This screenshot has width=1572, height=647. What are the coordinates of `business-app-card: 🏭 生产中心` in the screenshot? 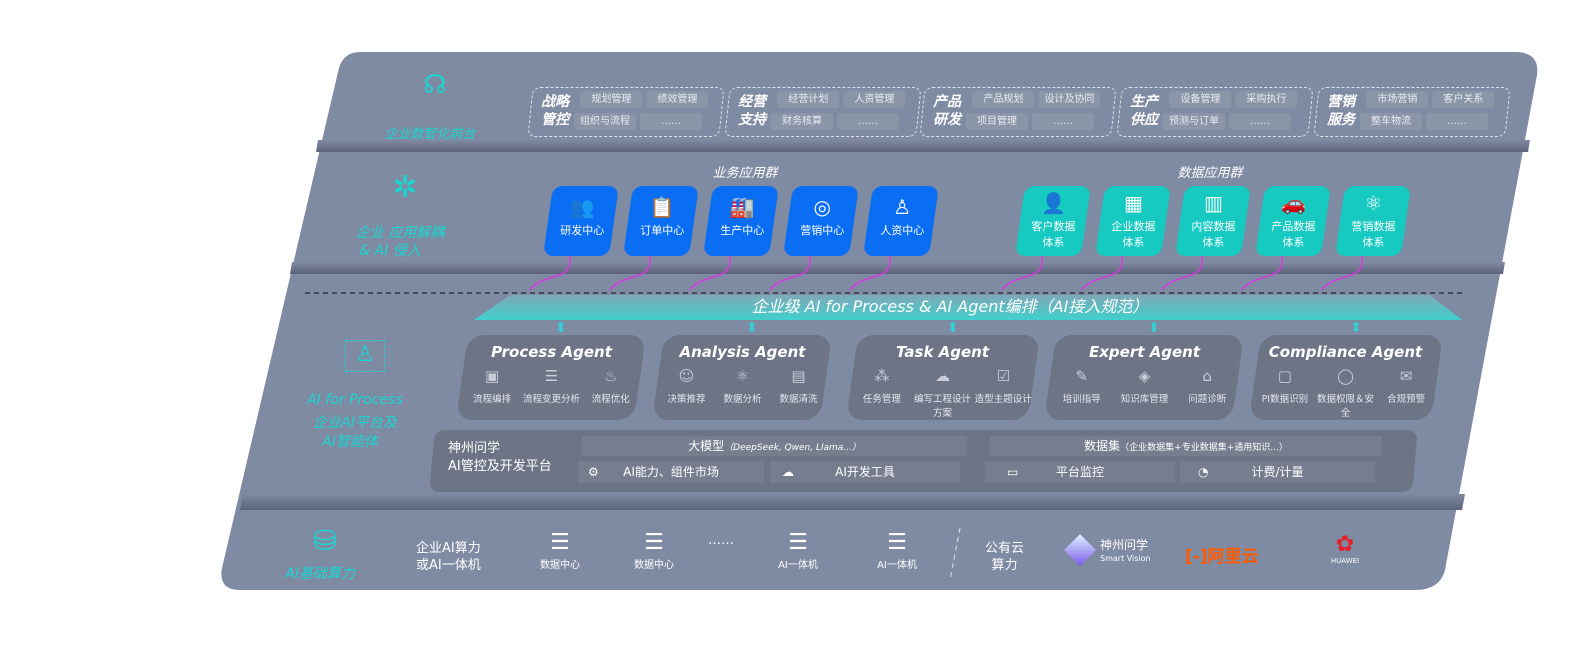 It's located at (741, 221).